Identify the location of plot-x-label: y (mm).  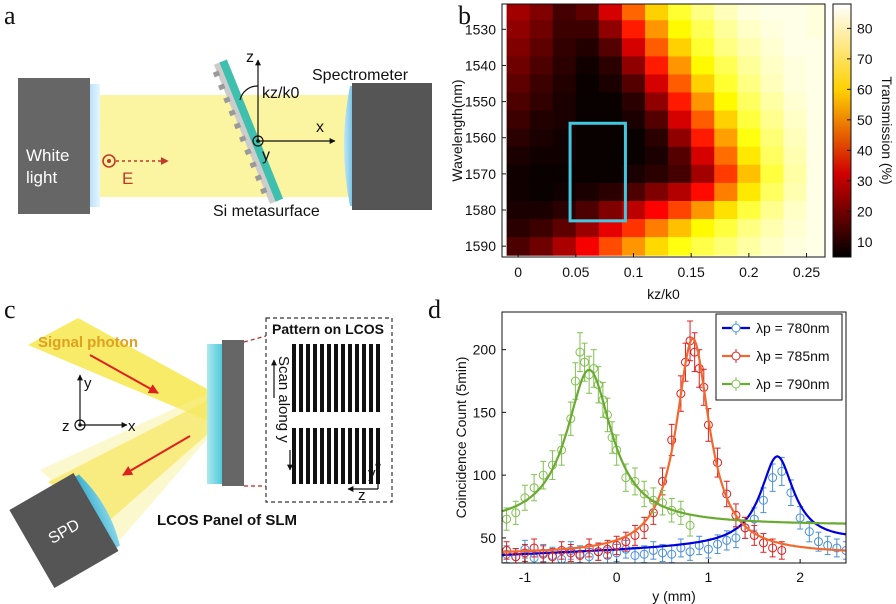
(674, 596).